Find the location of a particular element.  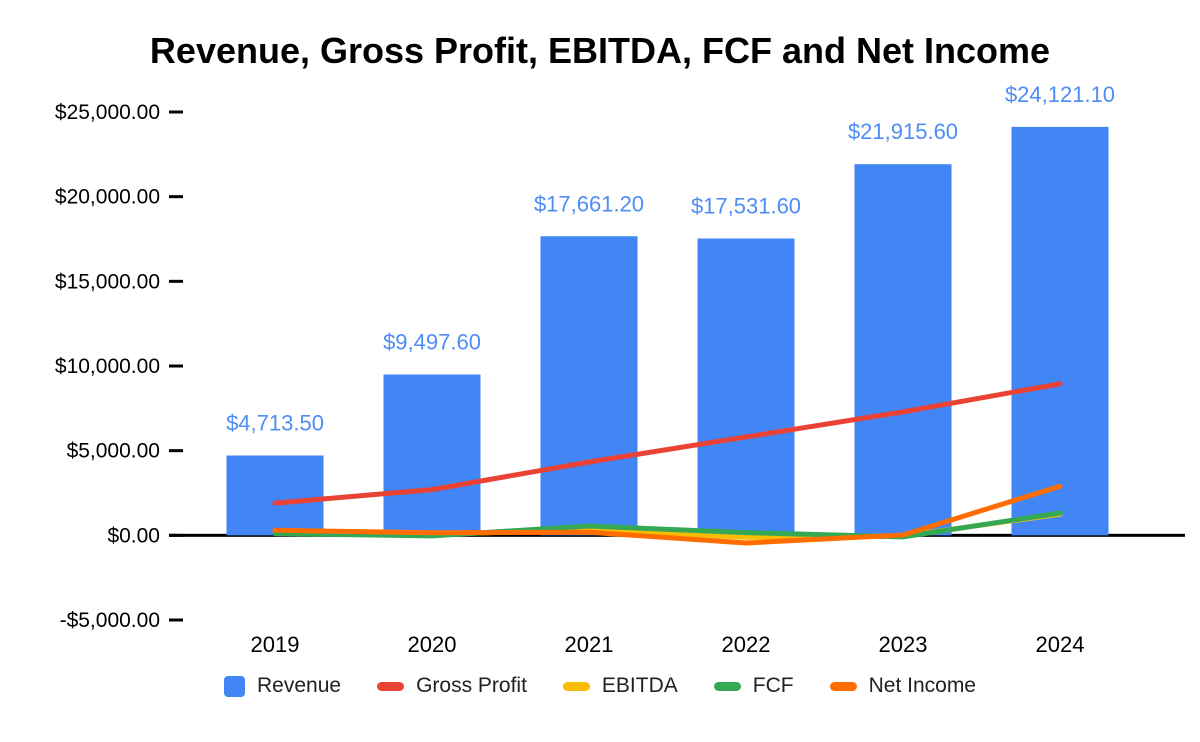

y-axis-label: $10,000.00 is located at coordinates (107, 366).